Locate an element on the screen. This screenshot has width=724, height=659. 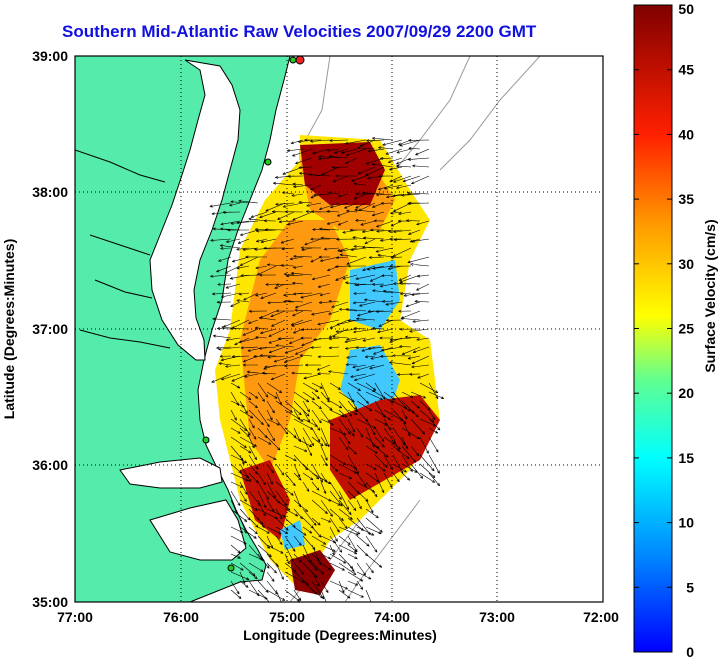
colorbar-tick-label: 45 is located at coordinates (686, 70).